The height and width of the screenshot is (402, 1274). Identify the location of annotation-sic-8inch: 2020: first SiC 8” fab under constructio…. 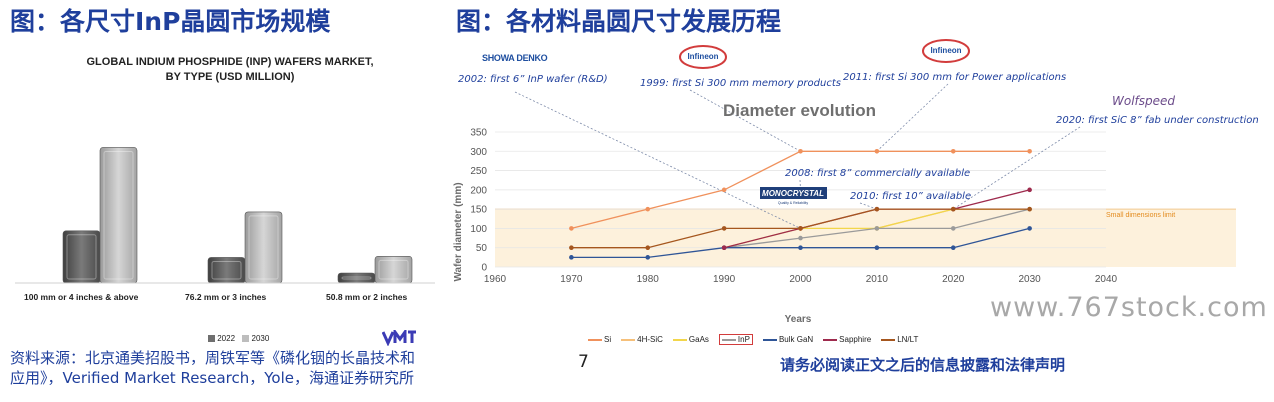
(1157, 120).